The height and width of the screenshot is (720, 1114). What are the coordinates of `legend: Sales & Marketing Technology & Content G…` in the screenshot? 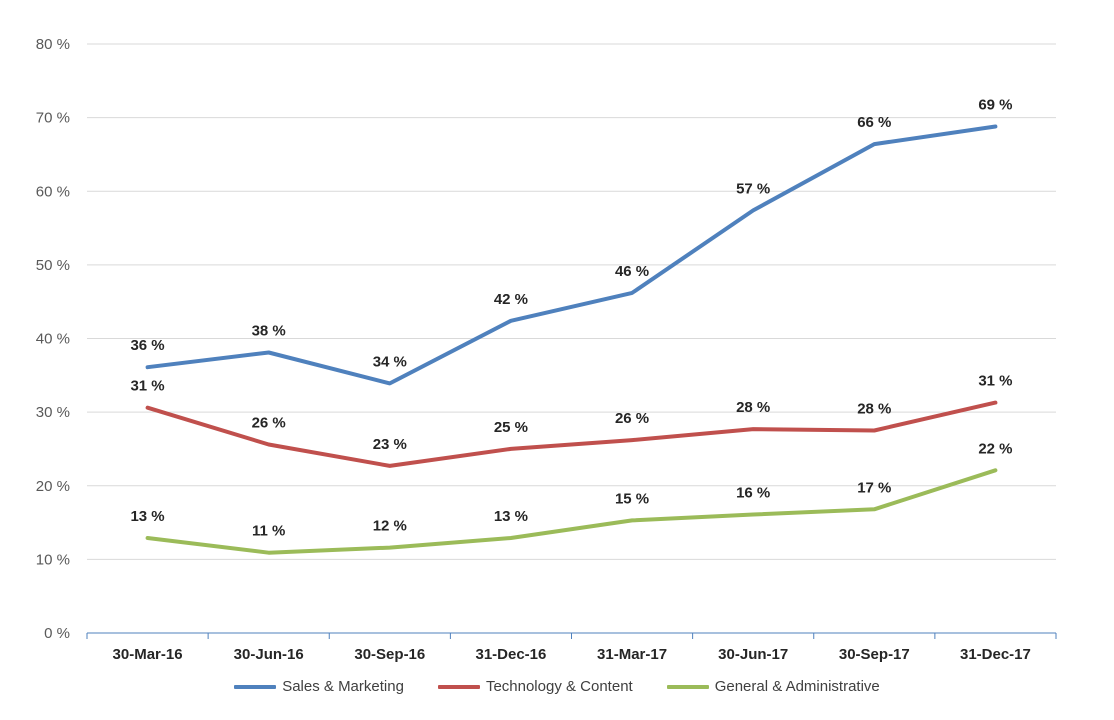 It's located at (557, 686).